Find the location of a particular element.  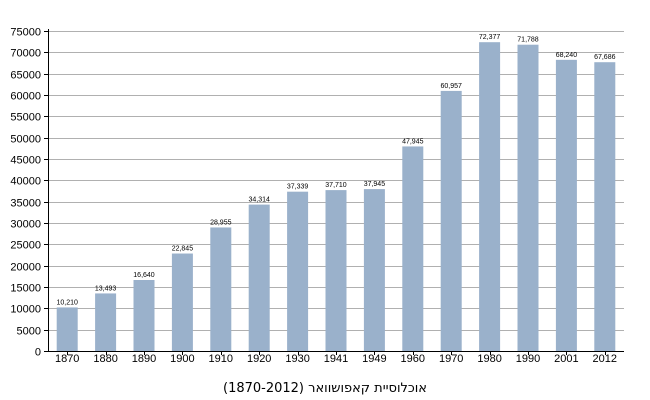

x-tick-label: 1880 is located at coordinates (105, 359).